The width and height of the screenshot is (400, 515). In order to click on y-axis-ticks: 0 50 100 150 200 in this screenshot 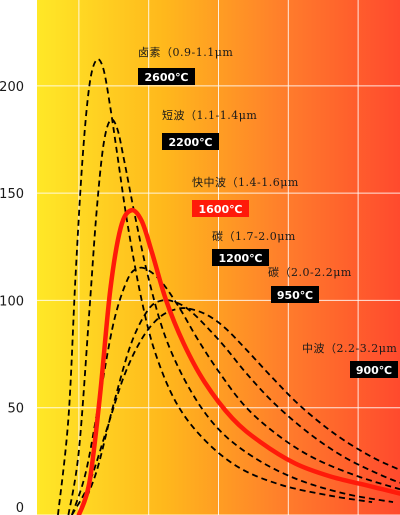, I will do `click(12, 297)`.